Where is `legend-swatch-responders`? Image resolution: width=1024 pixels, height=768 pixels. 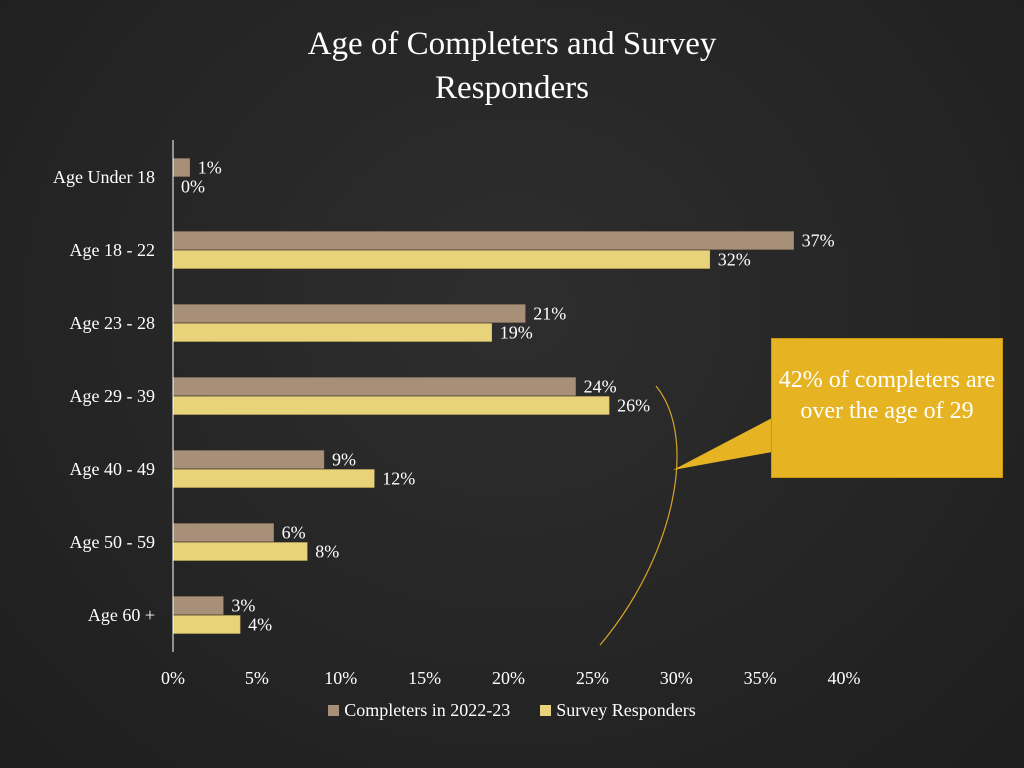 legend-swatch-responders is located at coordinates (546, 710).